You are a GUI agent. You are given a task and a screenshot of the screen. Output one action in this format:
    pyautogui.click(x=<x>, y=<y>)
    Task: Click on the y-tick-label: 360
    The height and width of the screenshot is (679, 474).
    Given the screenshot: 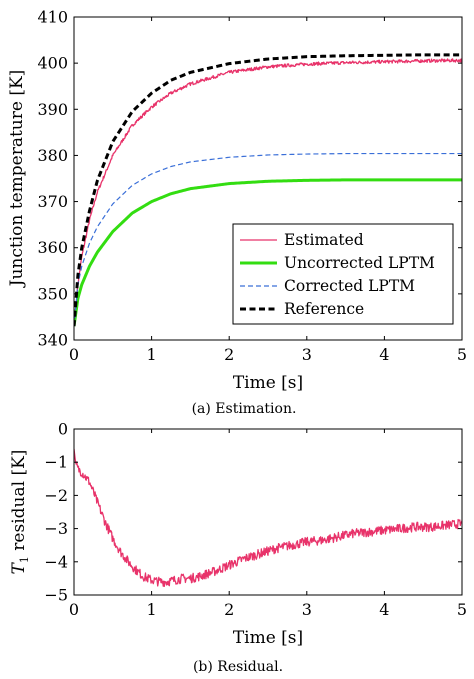 What is the action you would take?
    pyautogui.click(x=52, y=247)
    